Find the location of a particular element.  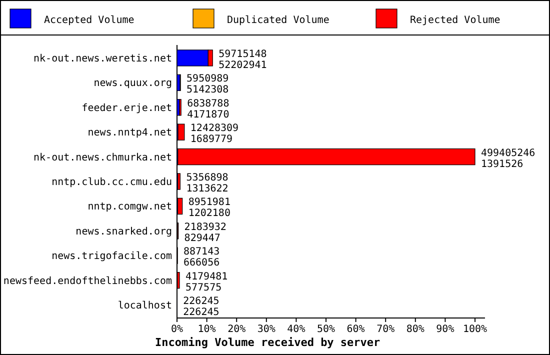

legend-label: Duplicated Volume is located at coordinates (278, 20).